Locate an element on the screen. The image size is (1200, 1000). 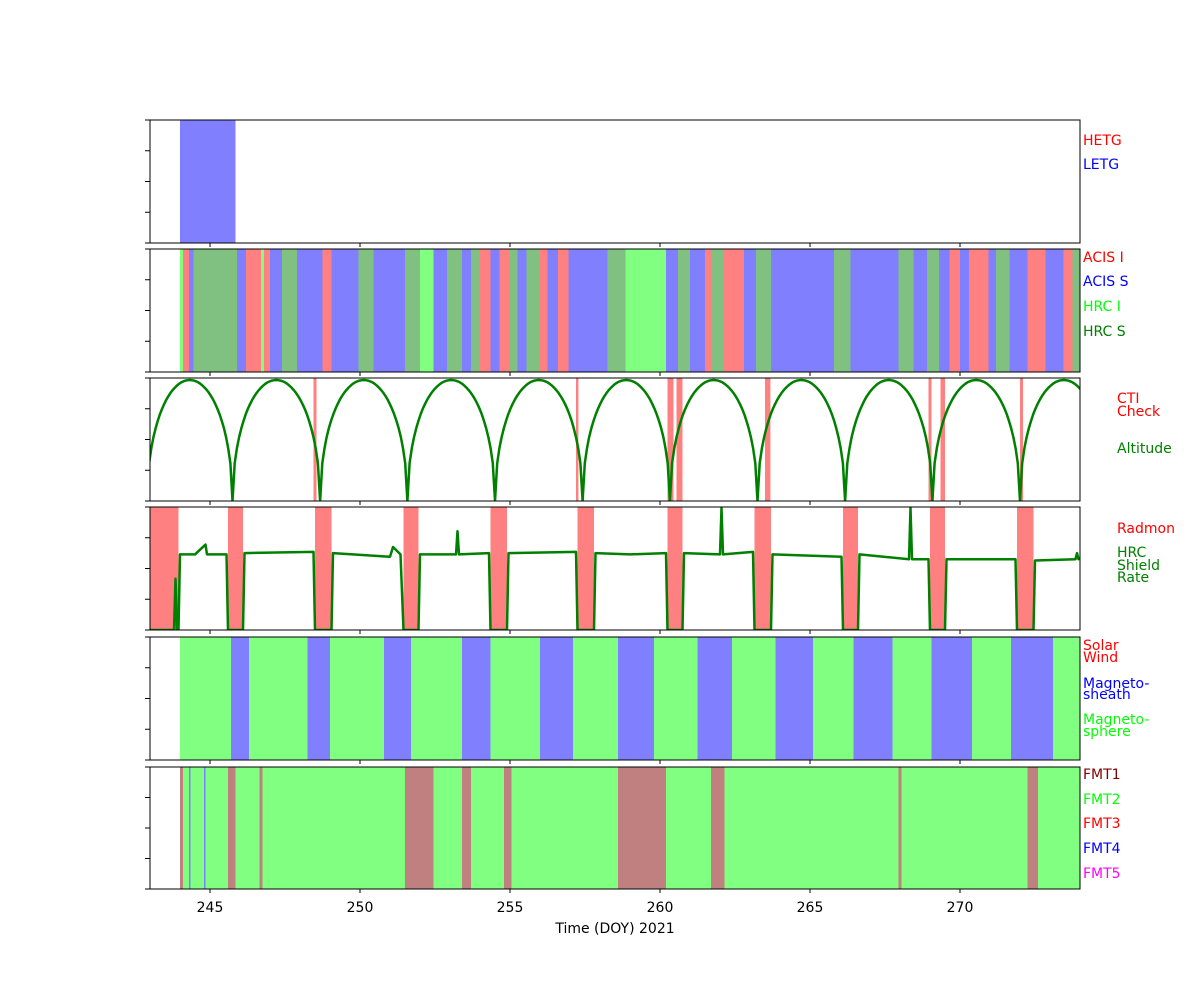
legend-label-environment: Wind is located at coordinates (1100, 658).